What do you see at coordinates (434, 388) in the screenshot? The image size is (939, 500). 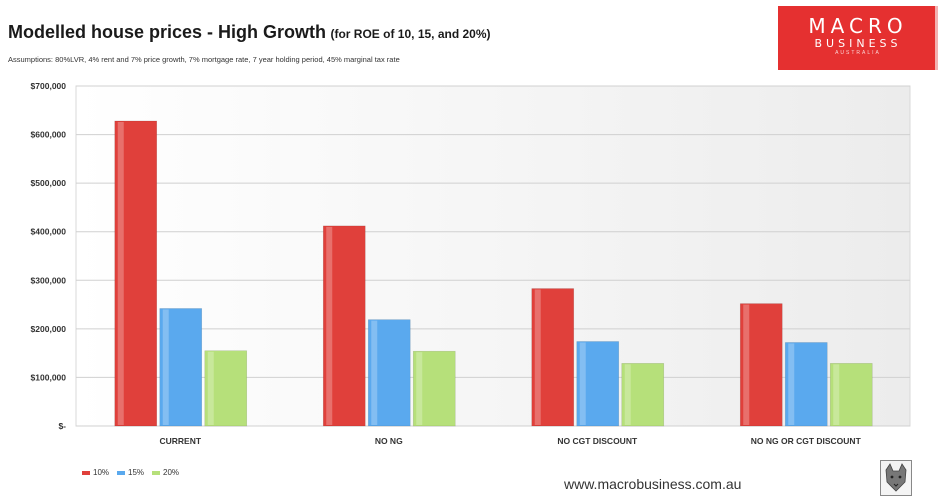 I see `bar-no-ng-20pct` at bounding box center [434, 388].